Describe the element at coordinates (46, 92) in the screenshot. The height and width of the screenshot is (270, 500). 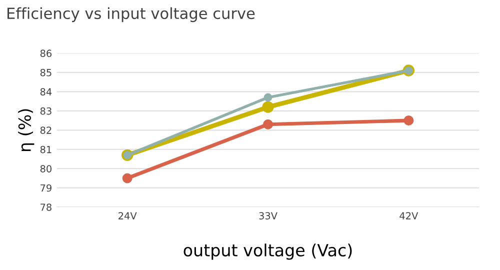
I see `y-tick-label: 84` at that location.